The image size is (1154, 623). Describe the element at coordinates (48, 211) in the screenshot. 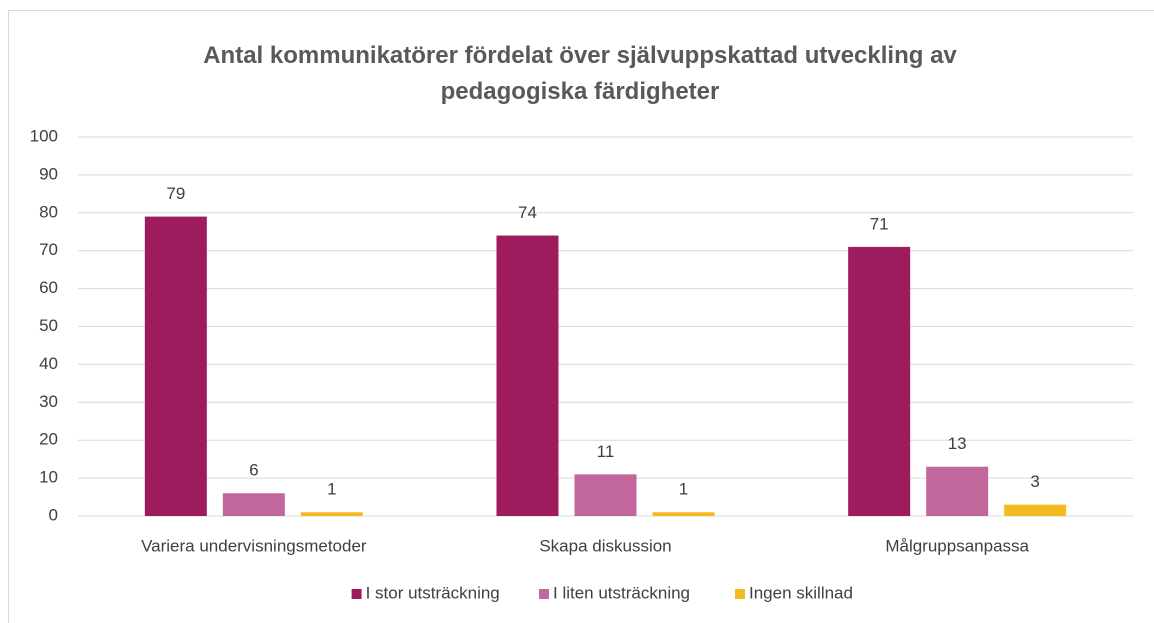

I see `y-tick-label: 80` at that location.